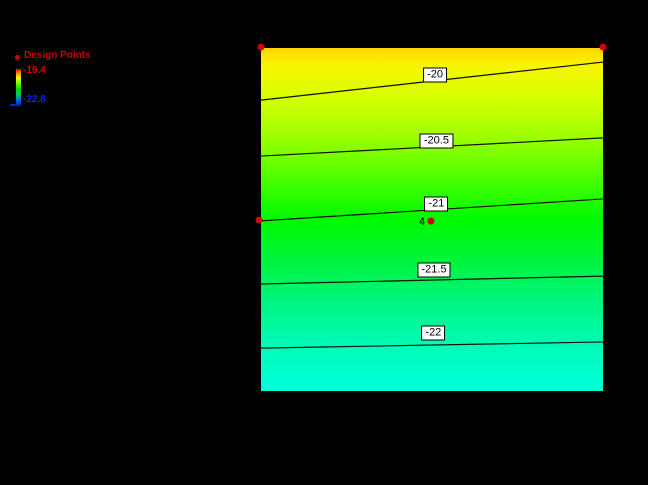 The height and width of the screenshot is (485, 648). What do you see at coordinates (18, 87) in the screenshot?
I see `colorbar` at bounding box center [18, 87].